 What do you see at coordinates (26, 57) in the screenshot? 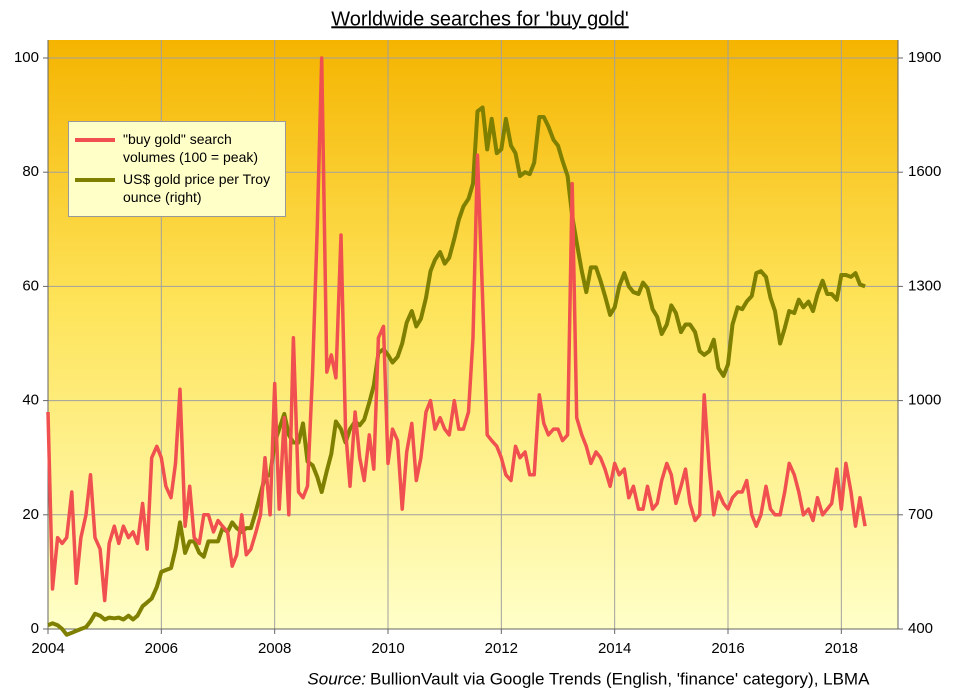
I see `y-tick-label: 100` at bounding box center [26, 57].